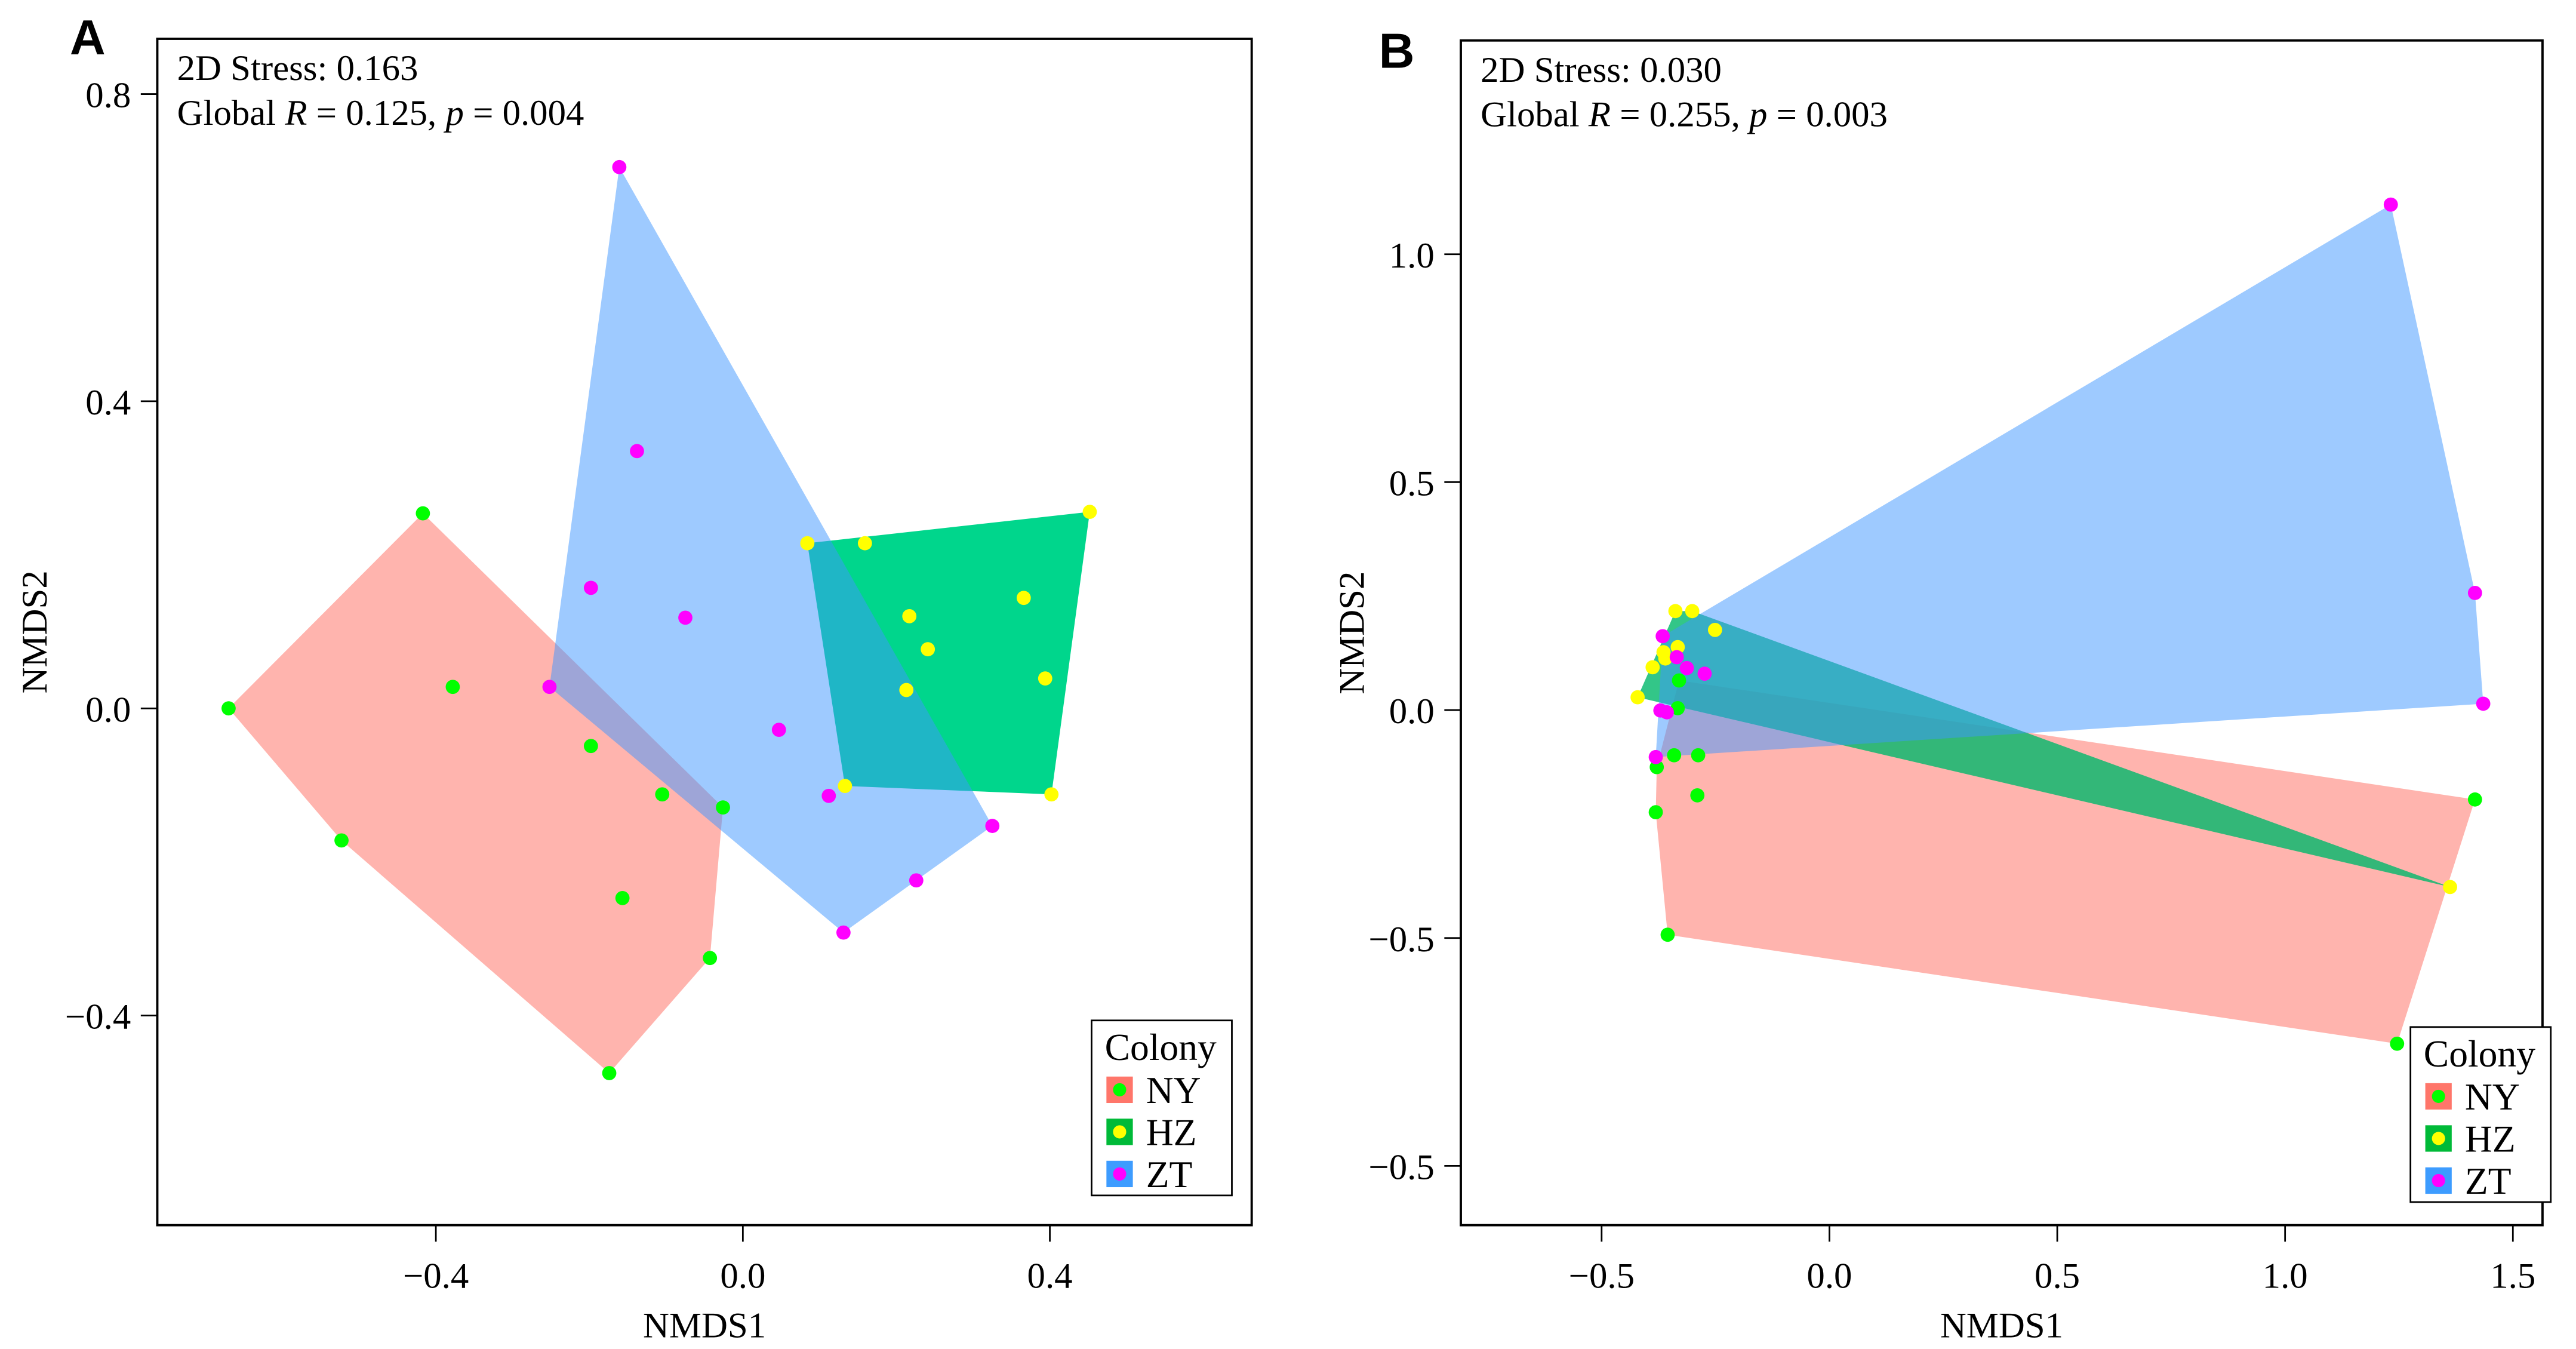 The height and width of the screenshot is (1349, 2576). I want to click on y-tick-label: 0.5, so click(1412, 484).